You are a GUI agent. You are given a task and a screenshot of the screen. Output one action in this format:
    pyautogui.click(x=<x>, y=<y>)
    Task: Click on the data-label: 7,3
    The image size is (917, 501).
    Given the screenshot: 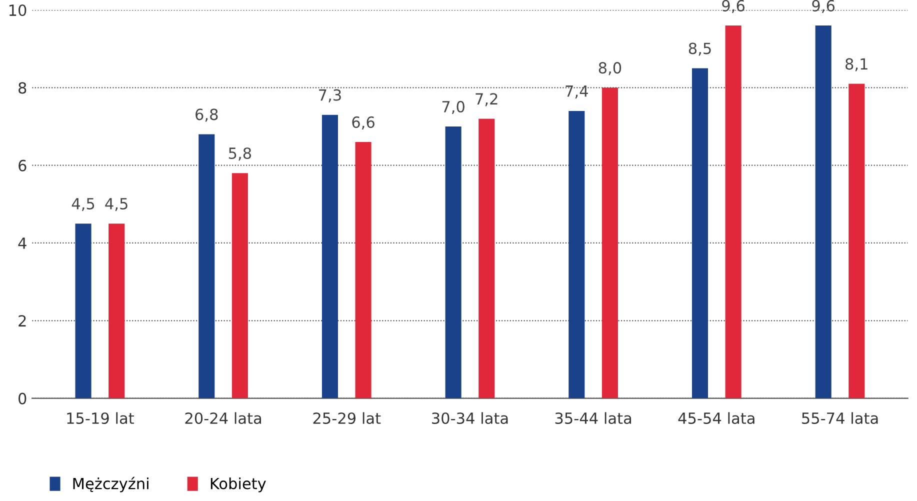 What is the action you would take?
    pyautogui.click(x=330, y=95)
    